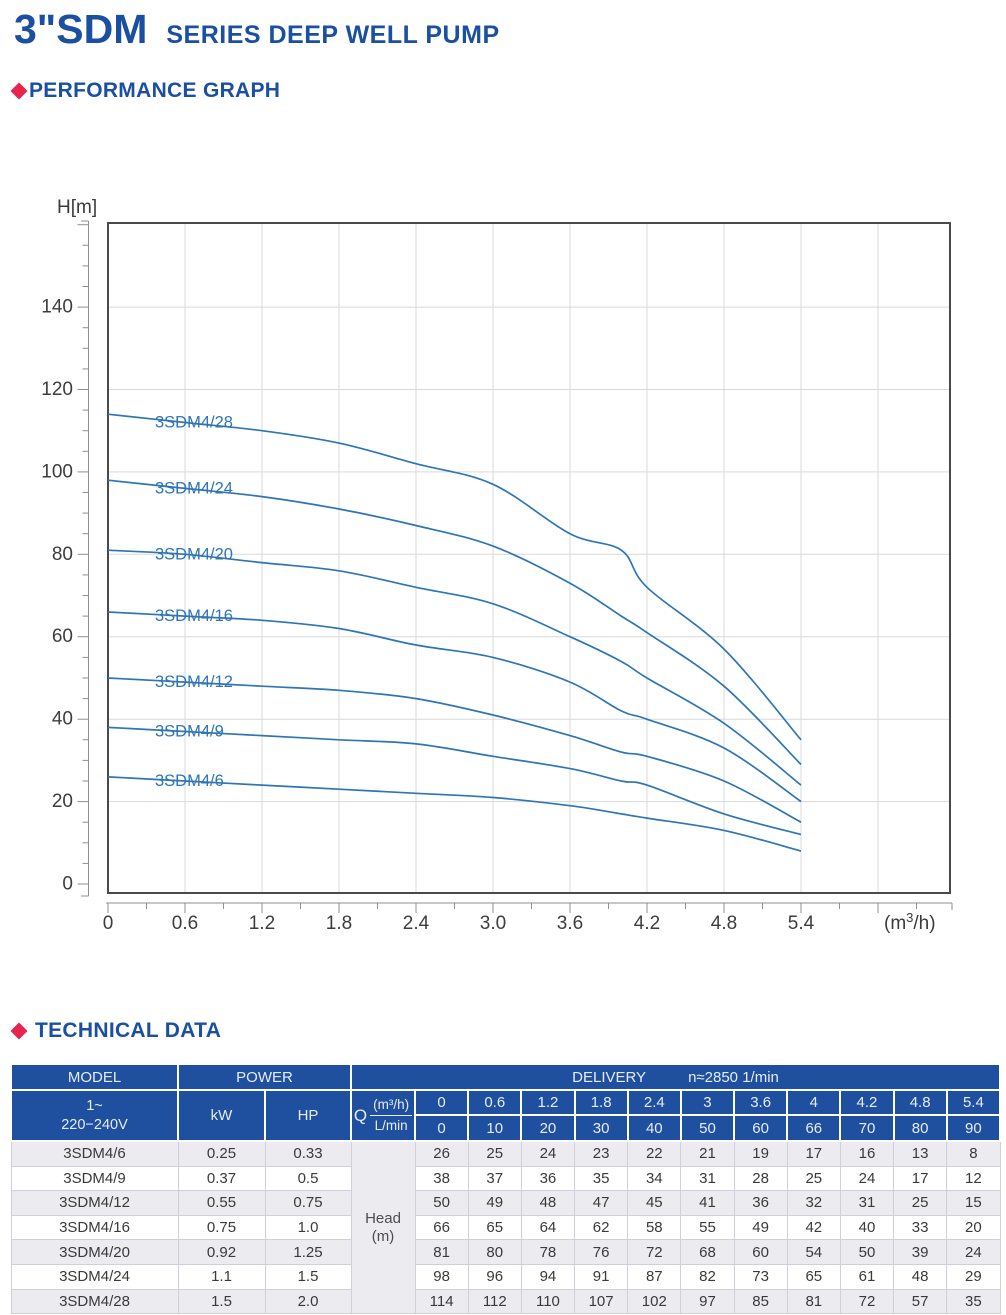  I want to click on column-header-delivery: DELIVERY n≈2850 1/min, so click(675, 1077).